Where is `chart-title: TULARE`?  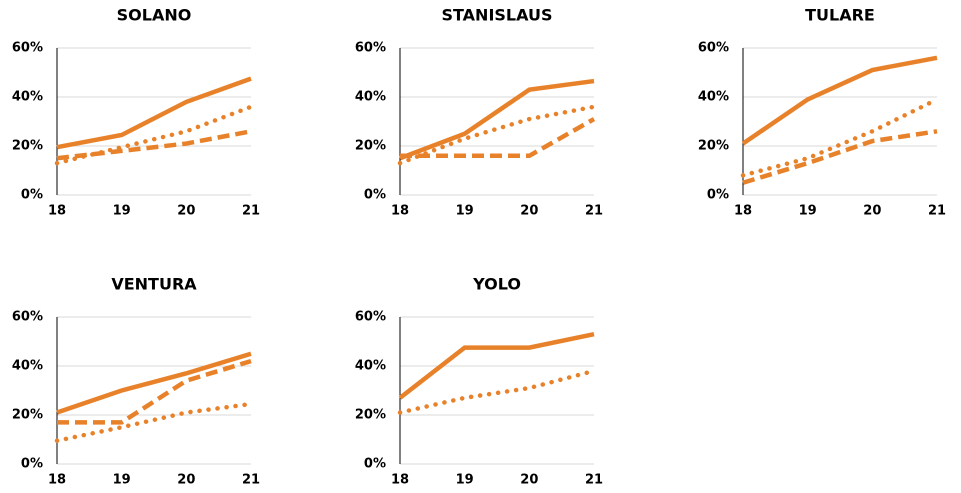
chart-title: TULARE is located at coordinates (840, 15).